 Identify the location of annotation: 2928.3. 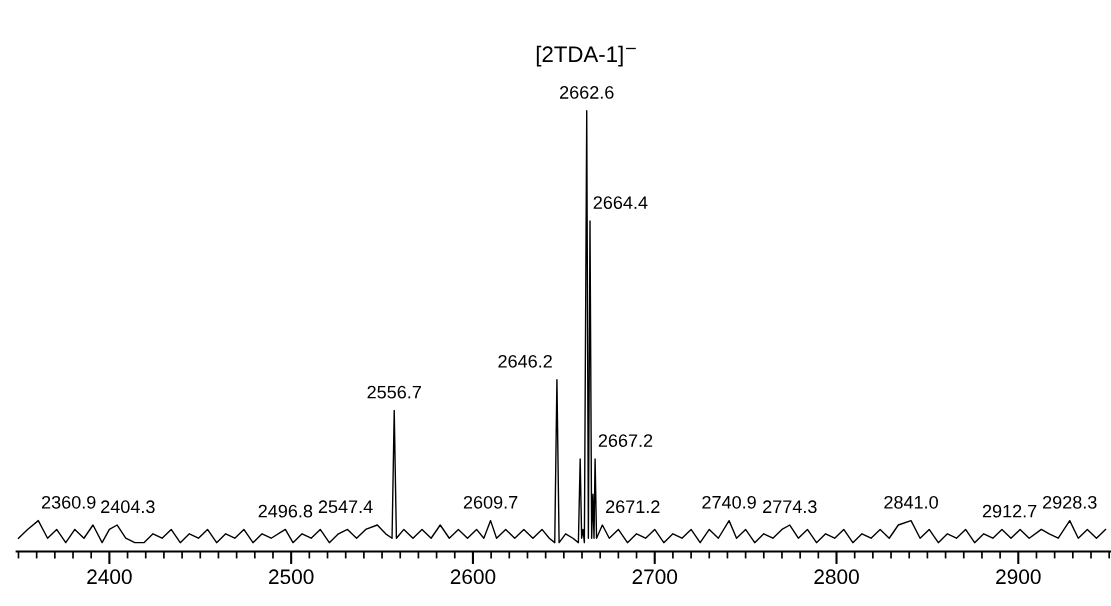
(1070, 502).